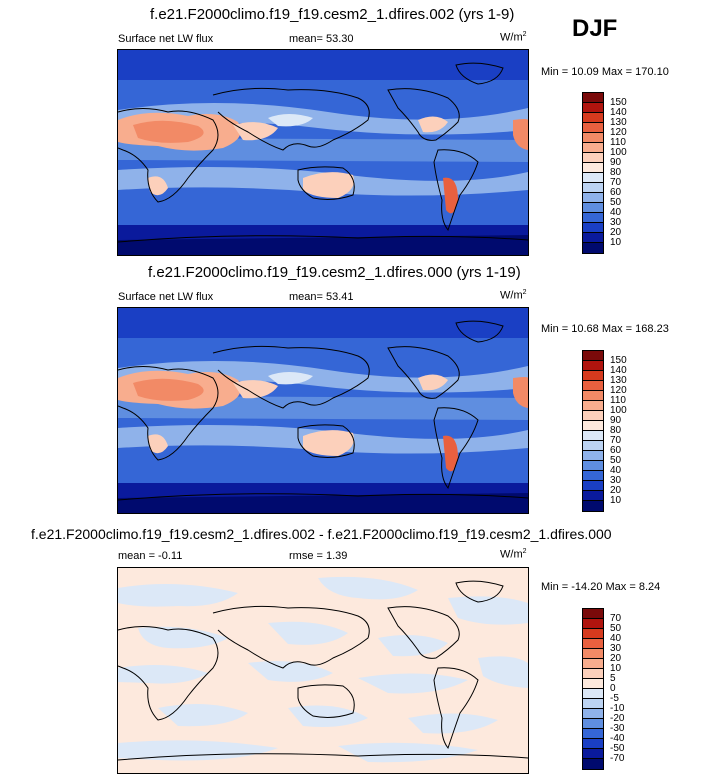 Image resolution: width=716 pixels, height=781 pixels. I want to click on panel-3-units: W/m2, so click(513, 554).